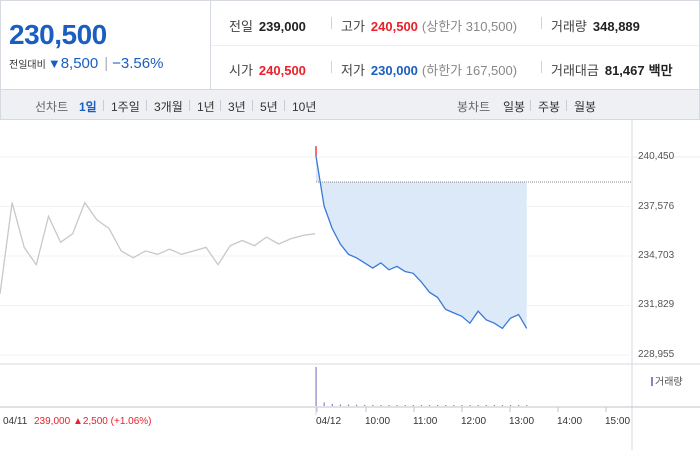  What do you see at coordinates (656, 156) in the screenshot?
I see `y-tick-label: 240,450` at bounding box center [656, 156].